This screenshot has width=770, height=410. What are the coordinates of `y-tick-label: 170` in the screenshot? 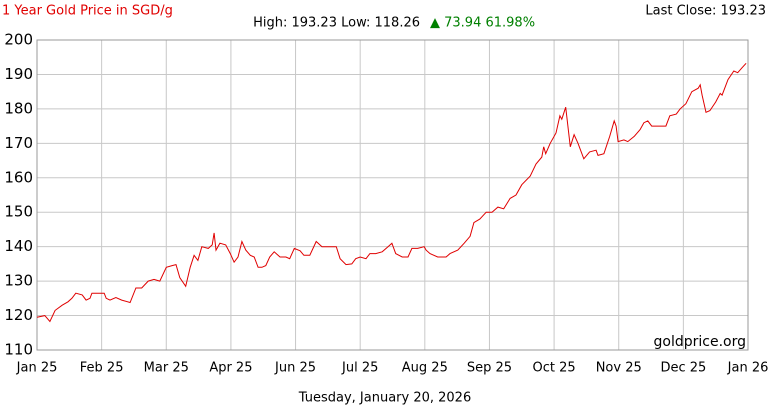 It's located at (18, 143).